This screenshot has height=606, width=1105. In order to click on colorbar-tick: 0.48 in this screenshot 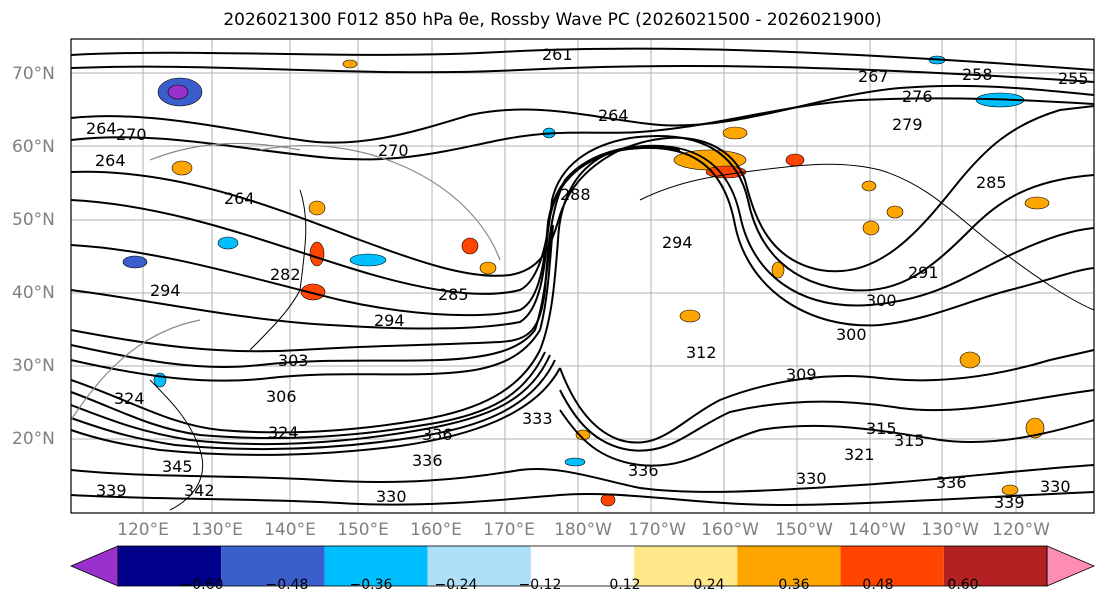, I will do `click(878, 585)`.